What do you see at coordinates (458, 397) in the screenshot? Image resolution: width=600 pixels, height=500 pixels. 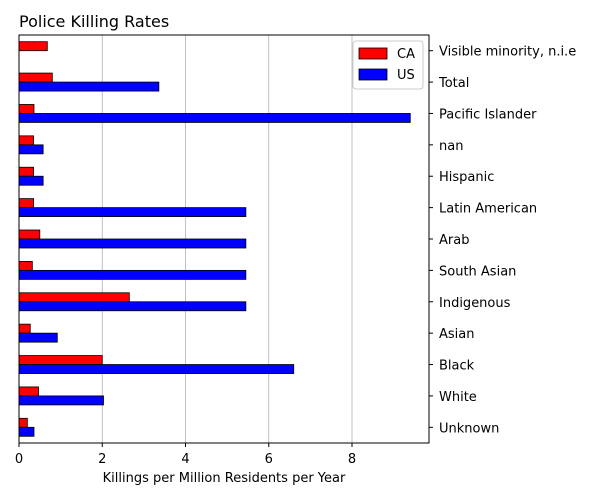 I see `y-tick-label-white: White` at bounding box center [458, 397].